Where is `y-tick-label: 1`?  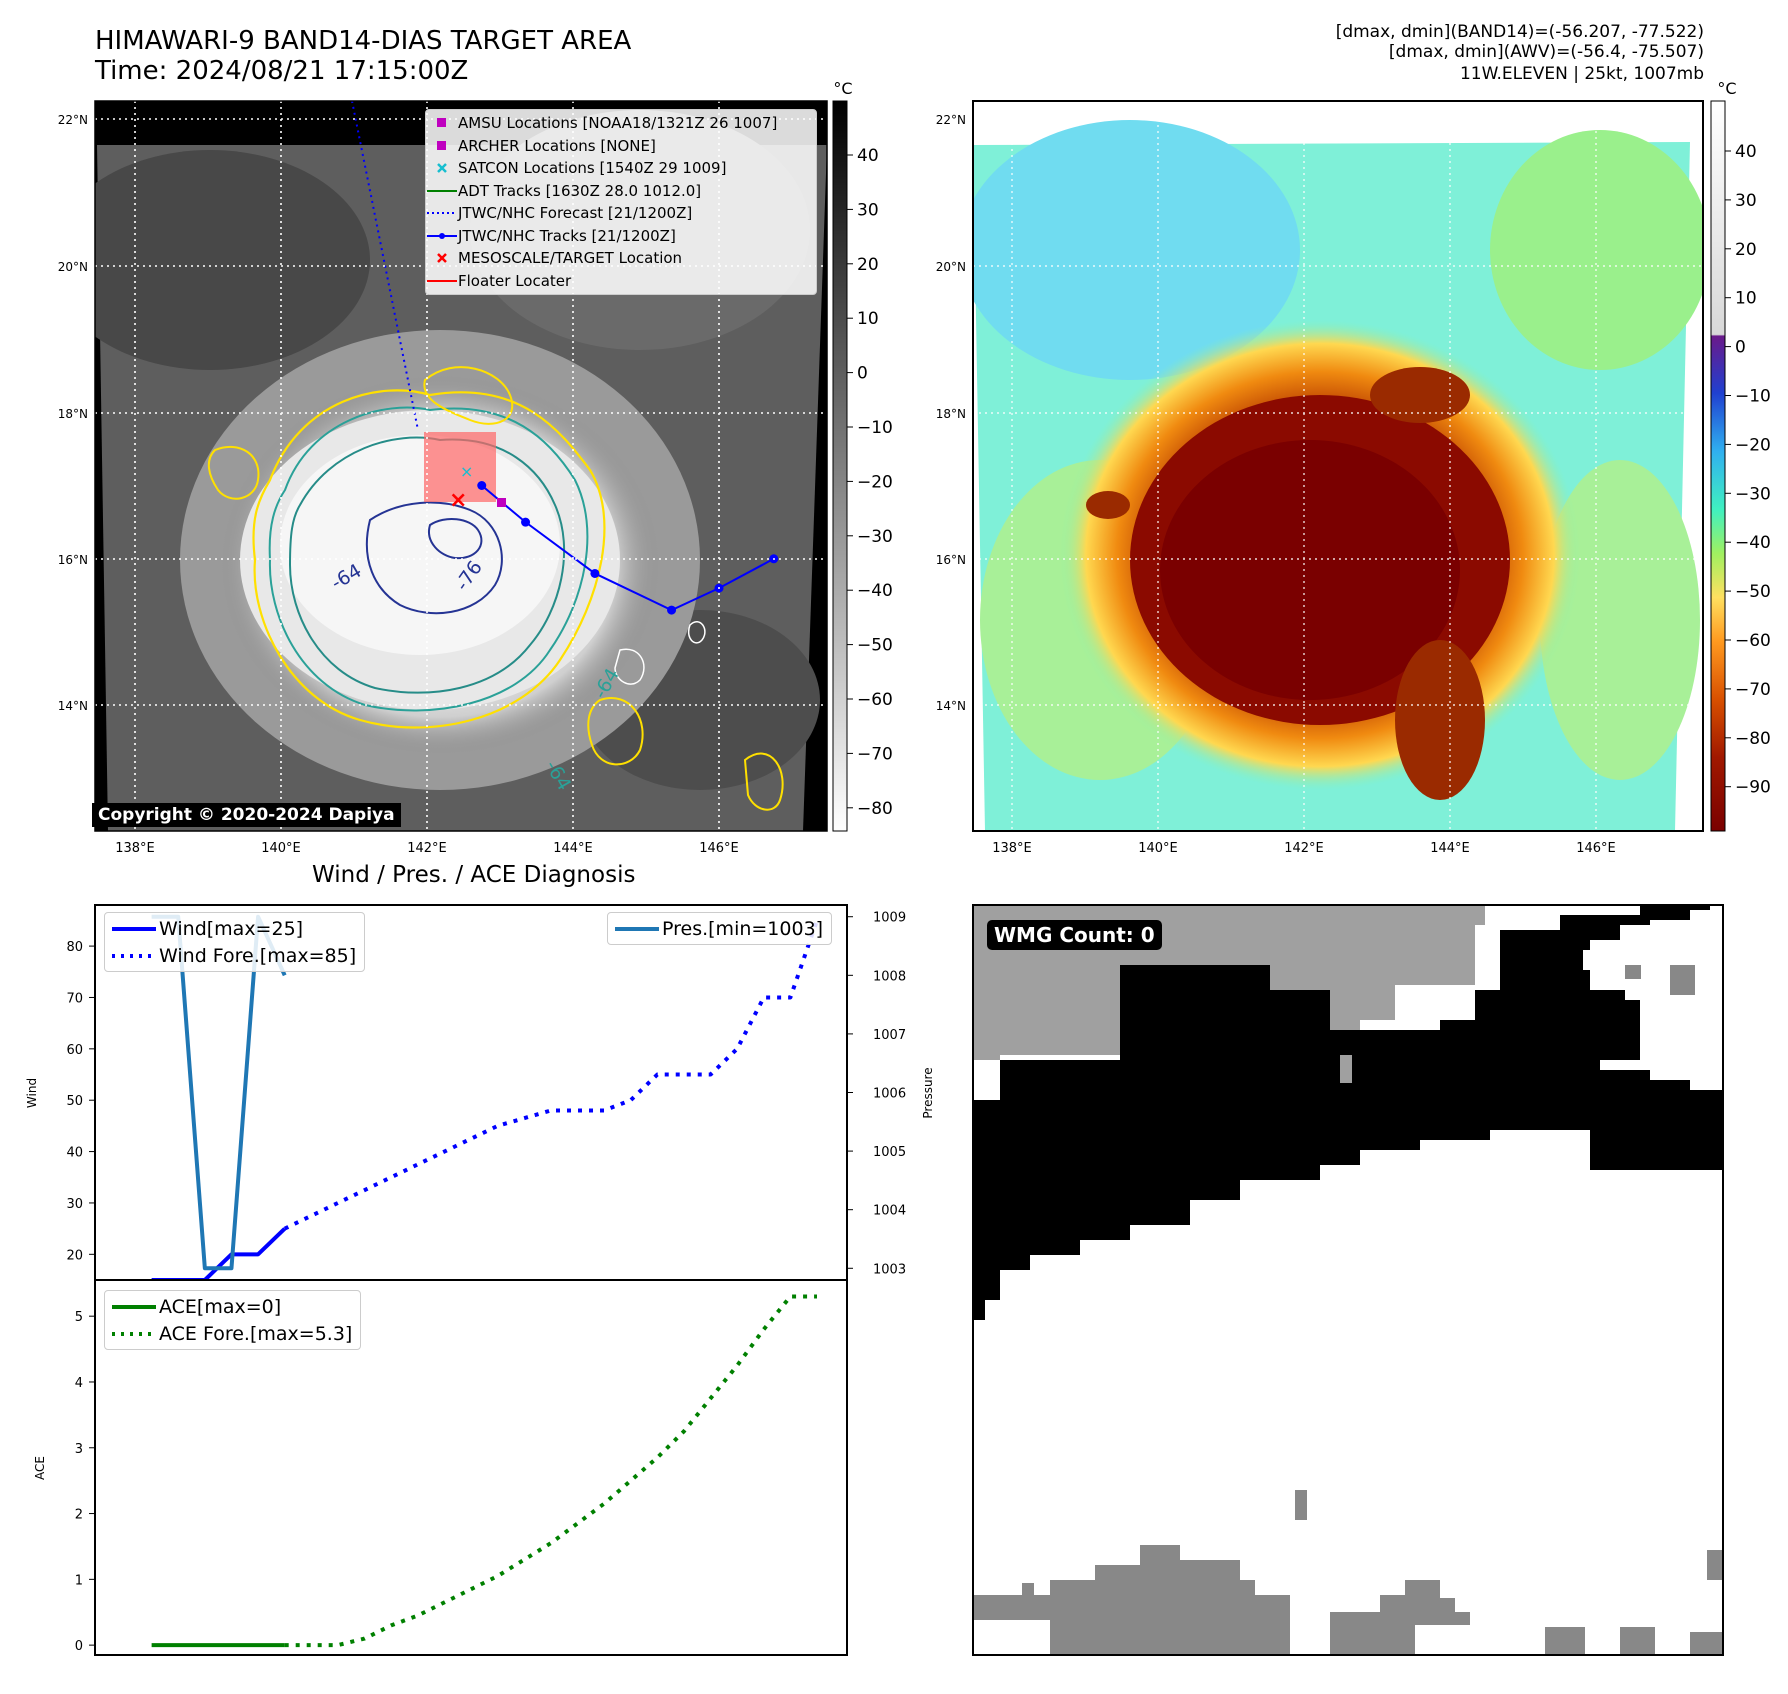 y-tick-label: 1 is located at coordinates (79, 1580).